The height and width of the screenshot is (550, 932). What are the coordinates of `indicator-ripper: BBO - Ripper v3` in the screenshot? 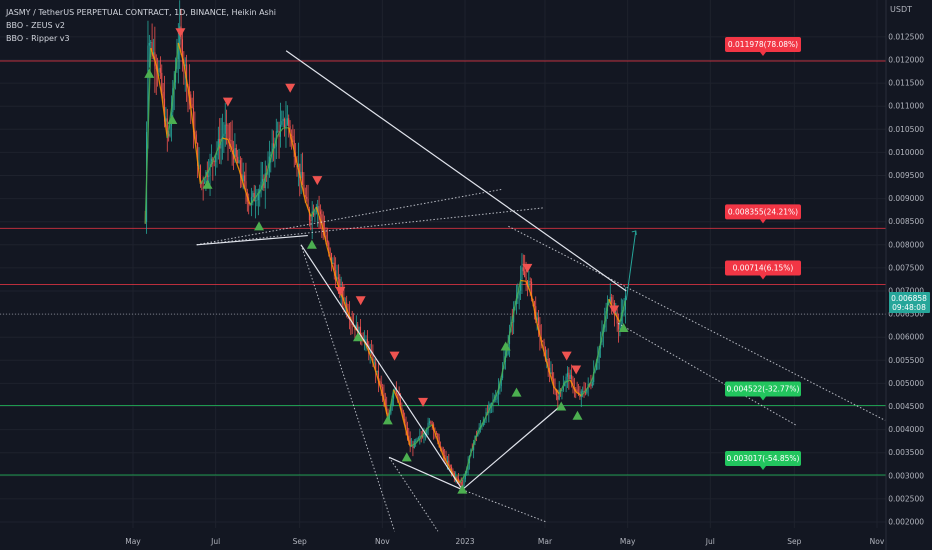 It's located at (38, 38).